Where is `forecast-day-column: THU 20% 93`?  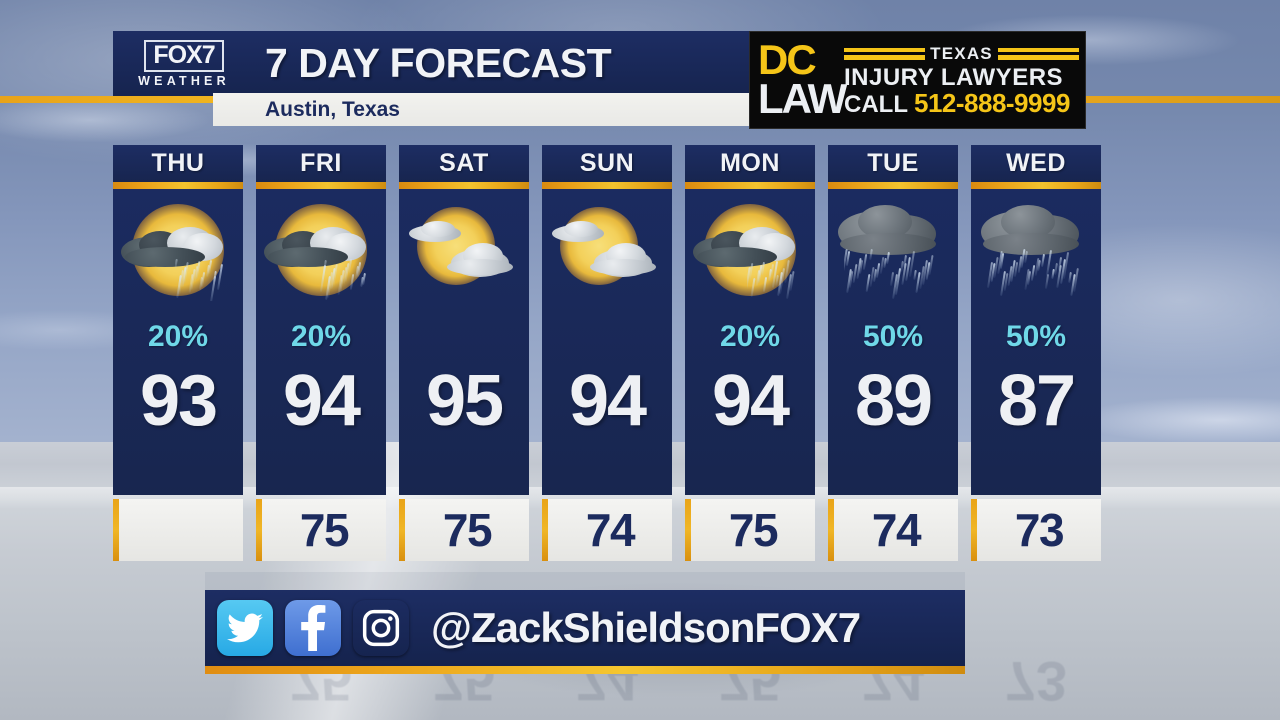 forecast-day-column: THU 20% 93 is located at coordinates (178, 353).